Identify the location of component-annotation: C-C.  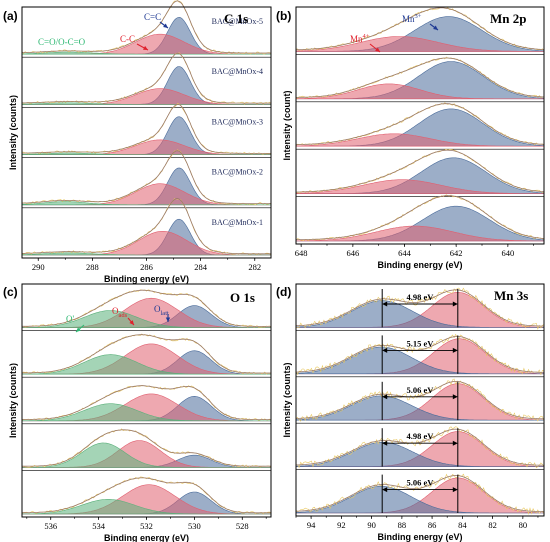
(134, 42).